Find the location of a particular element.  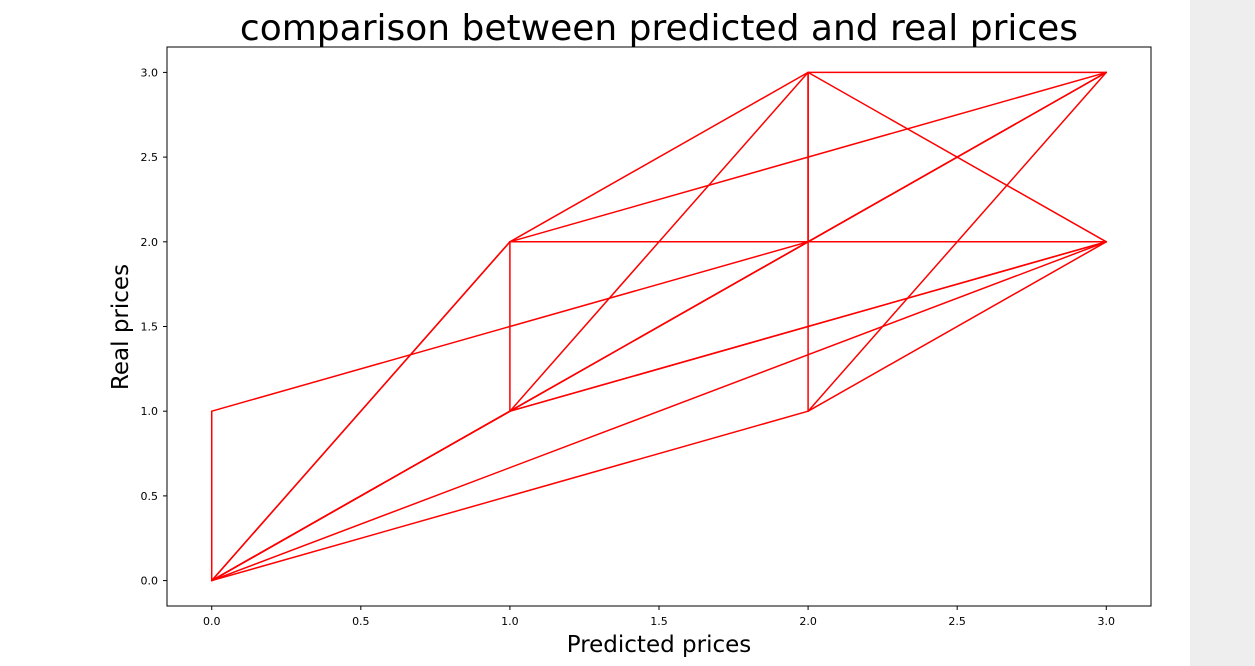

x-tick-label: 2.5 is located at coordinates (957, 621).